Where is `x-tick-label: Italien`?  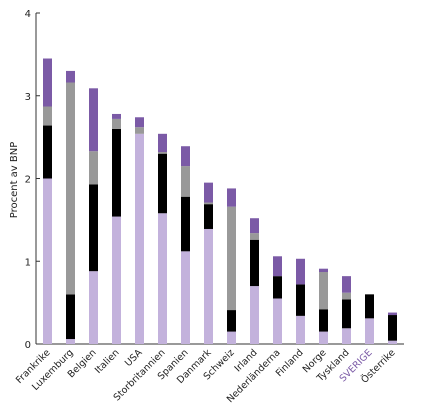
x-tick-label: Italien is located at coordinates (107, 361).